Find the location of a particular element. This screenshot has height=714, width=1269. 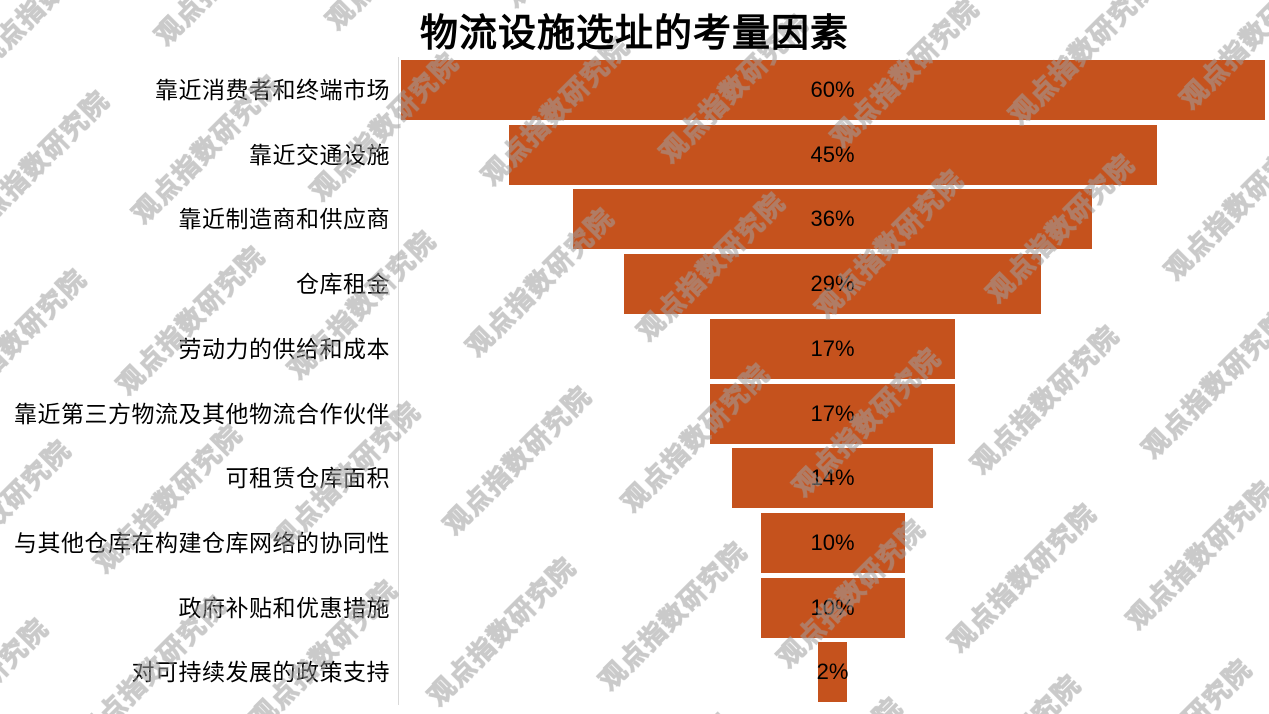

value-label: 2% is located at coordinates (832, 672).